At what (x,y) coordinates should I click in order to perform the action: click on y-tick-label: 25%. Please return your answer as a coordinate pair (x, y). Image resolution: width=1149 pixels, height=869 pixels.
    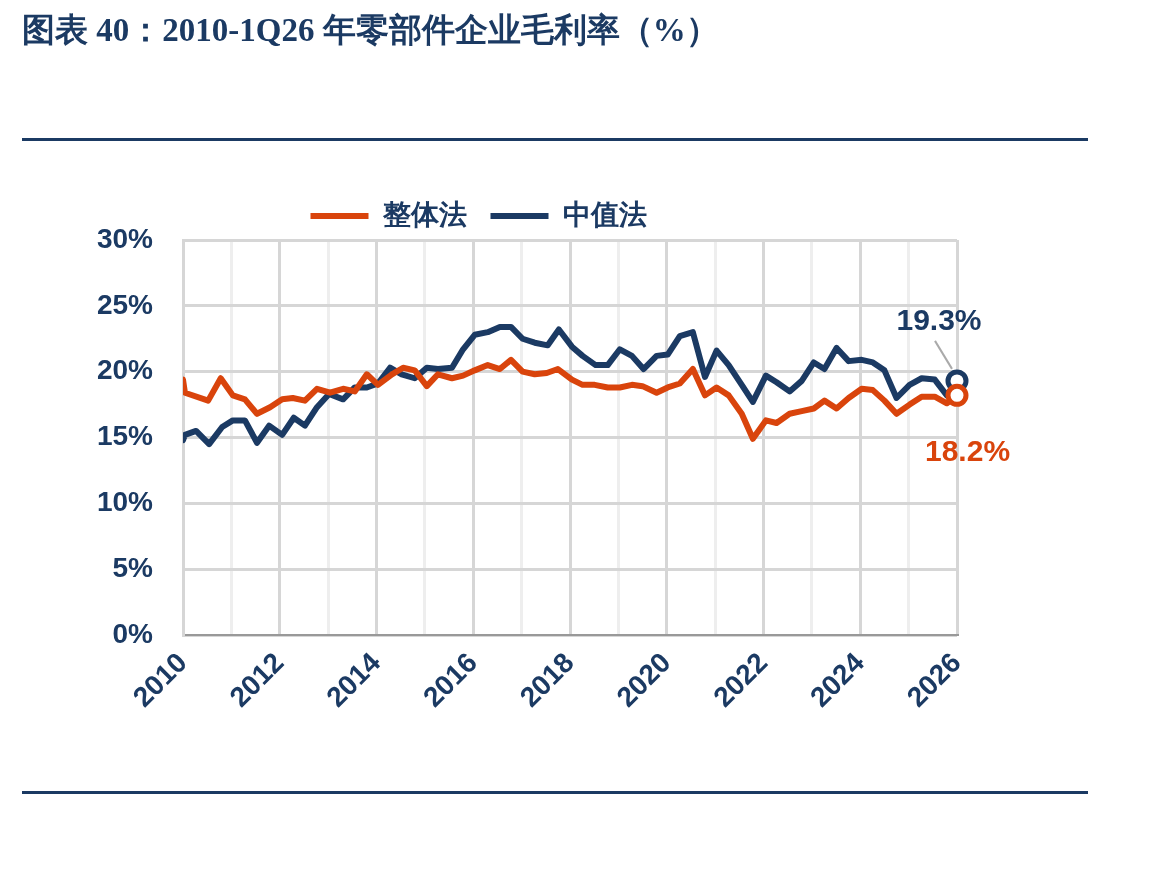
    Looking at the image, I should click on (125, 304).